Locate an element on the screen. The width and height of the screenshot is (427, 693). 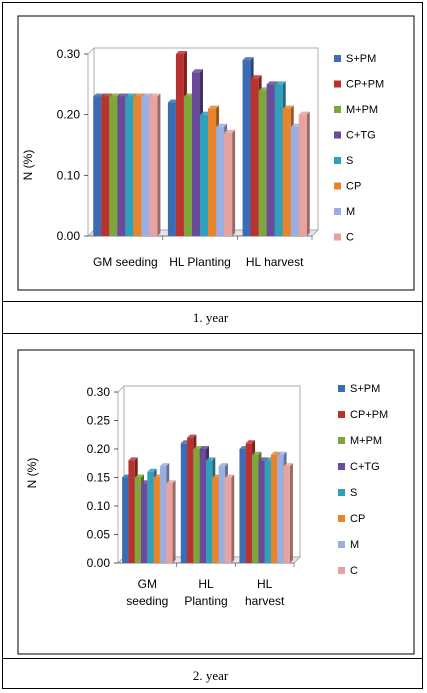
legend-label: S+PM is located at coordinates (365, 389).